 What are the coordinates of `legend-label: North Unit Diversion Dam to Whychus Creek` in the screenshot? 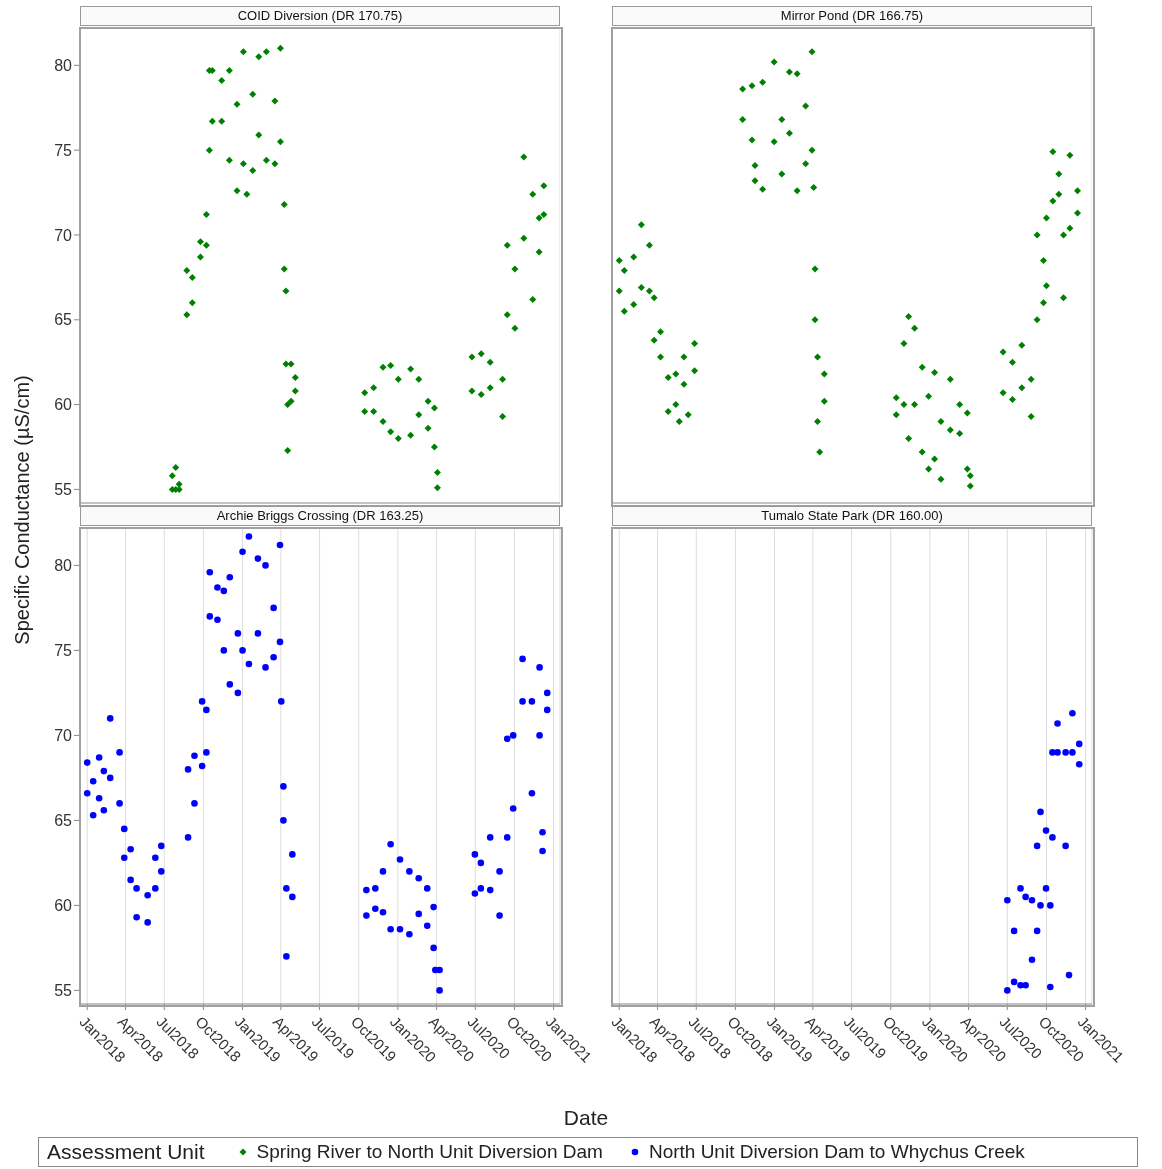 It's located at (836, 1152).